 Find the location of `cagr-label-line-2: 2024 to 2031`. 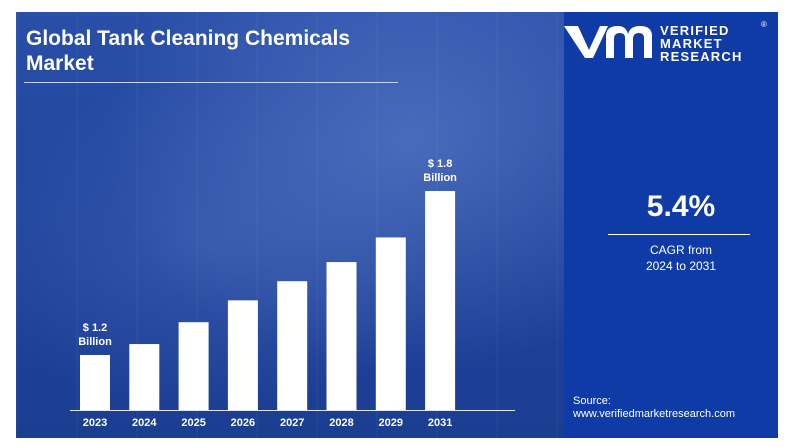

cagr-label-line-2: 2024 to 2031 is located at coordinates (681, 266).